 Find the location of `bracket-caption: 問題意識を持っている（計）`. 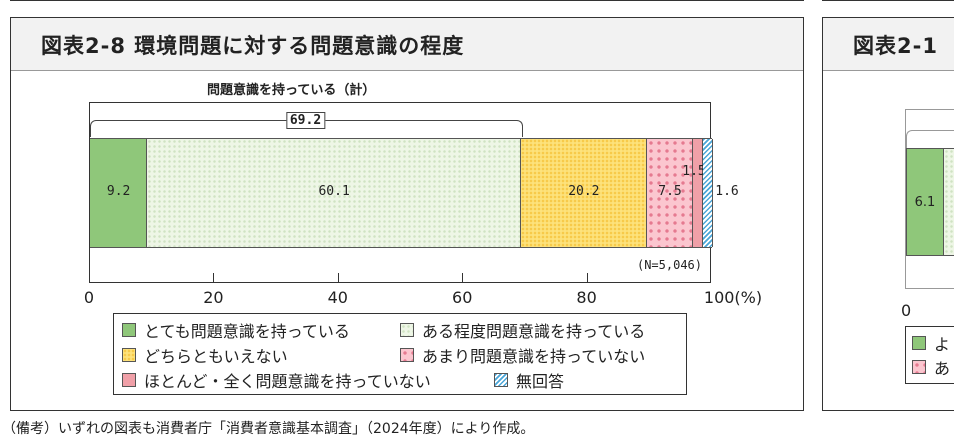

bracket-caption: 問題意識を持っている（計） is located at coordinates (291, 90).